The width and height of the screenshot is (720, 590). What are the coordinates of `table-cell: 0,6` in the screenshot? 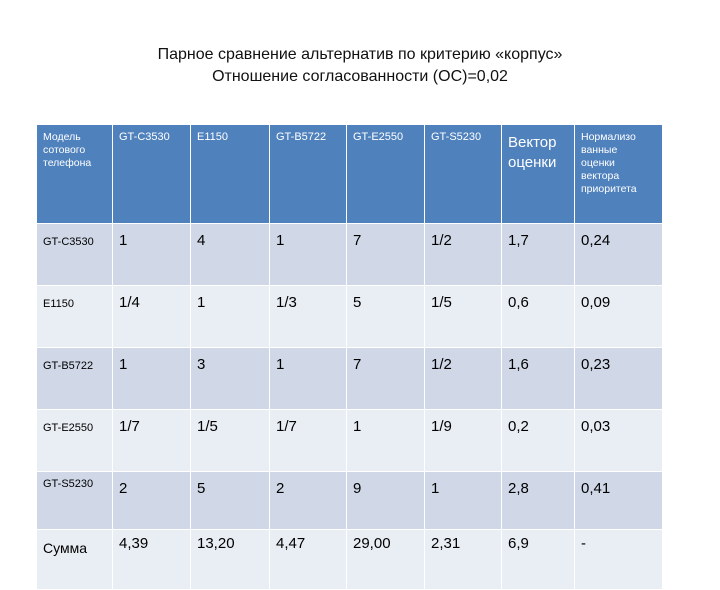 It's located at (538, 316).